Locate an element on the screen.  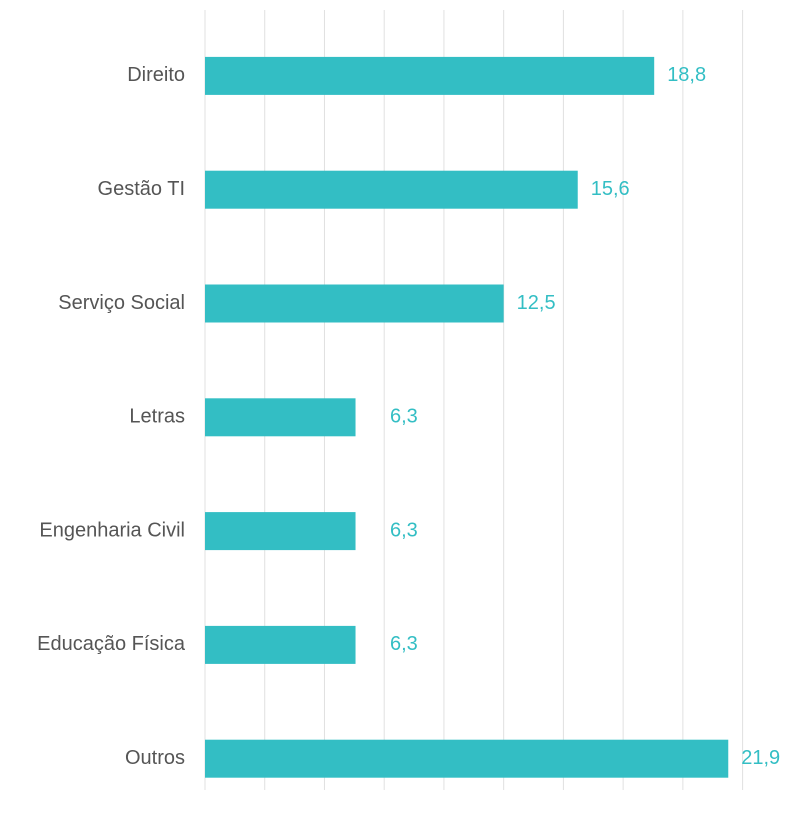
y-tick-label: Serviço Social is located at coordinates (121, 303).